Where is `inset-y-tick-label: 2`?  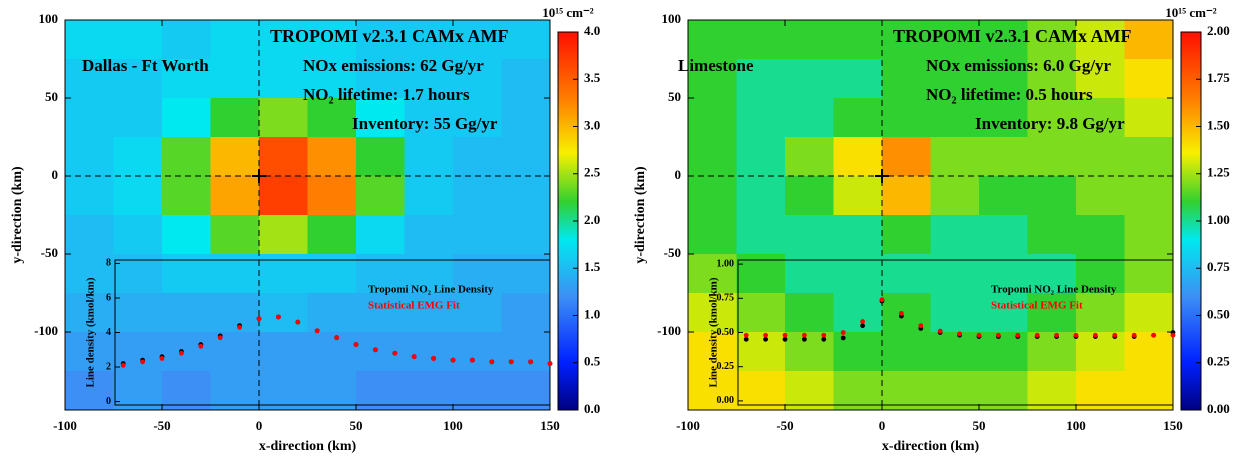
inset-y-tick-label: 2 is located at coordinates (108, 366).